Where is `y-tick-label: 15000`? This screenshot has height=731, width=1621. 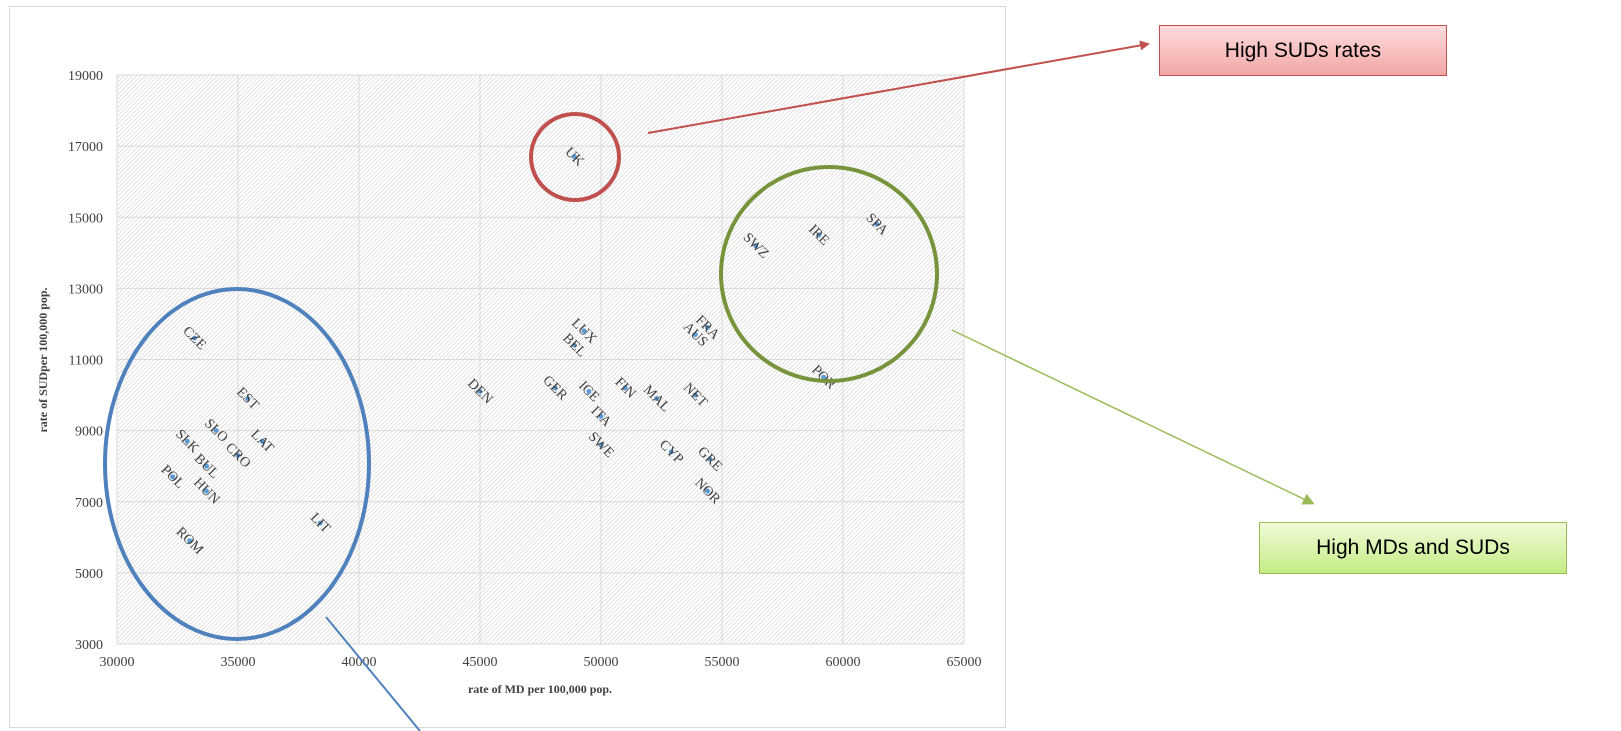
y-tick-label: 15000 is located at coordinates (85, 218).